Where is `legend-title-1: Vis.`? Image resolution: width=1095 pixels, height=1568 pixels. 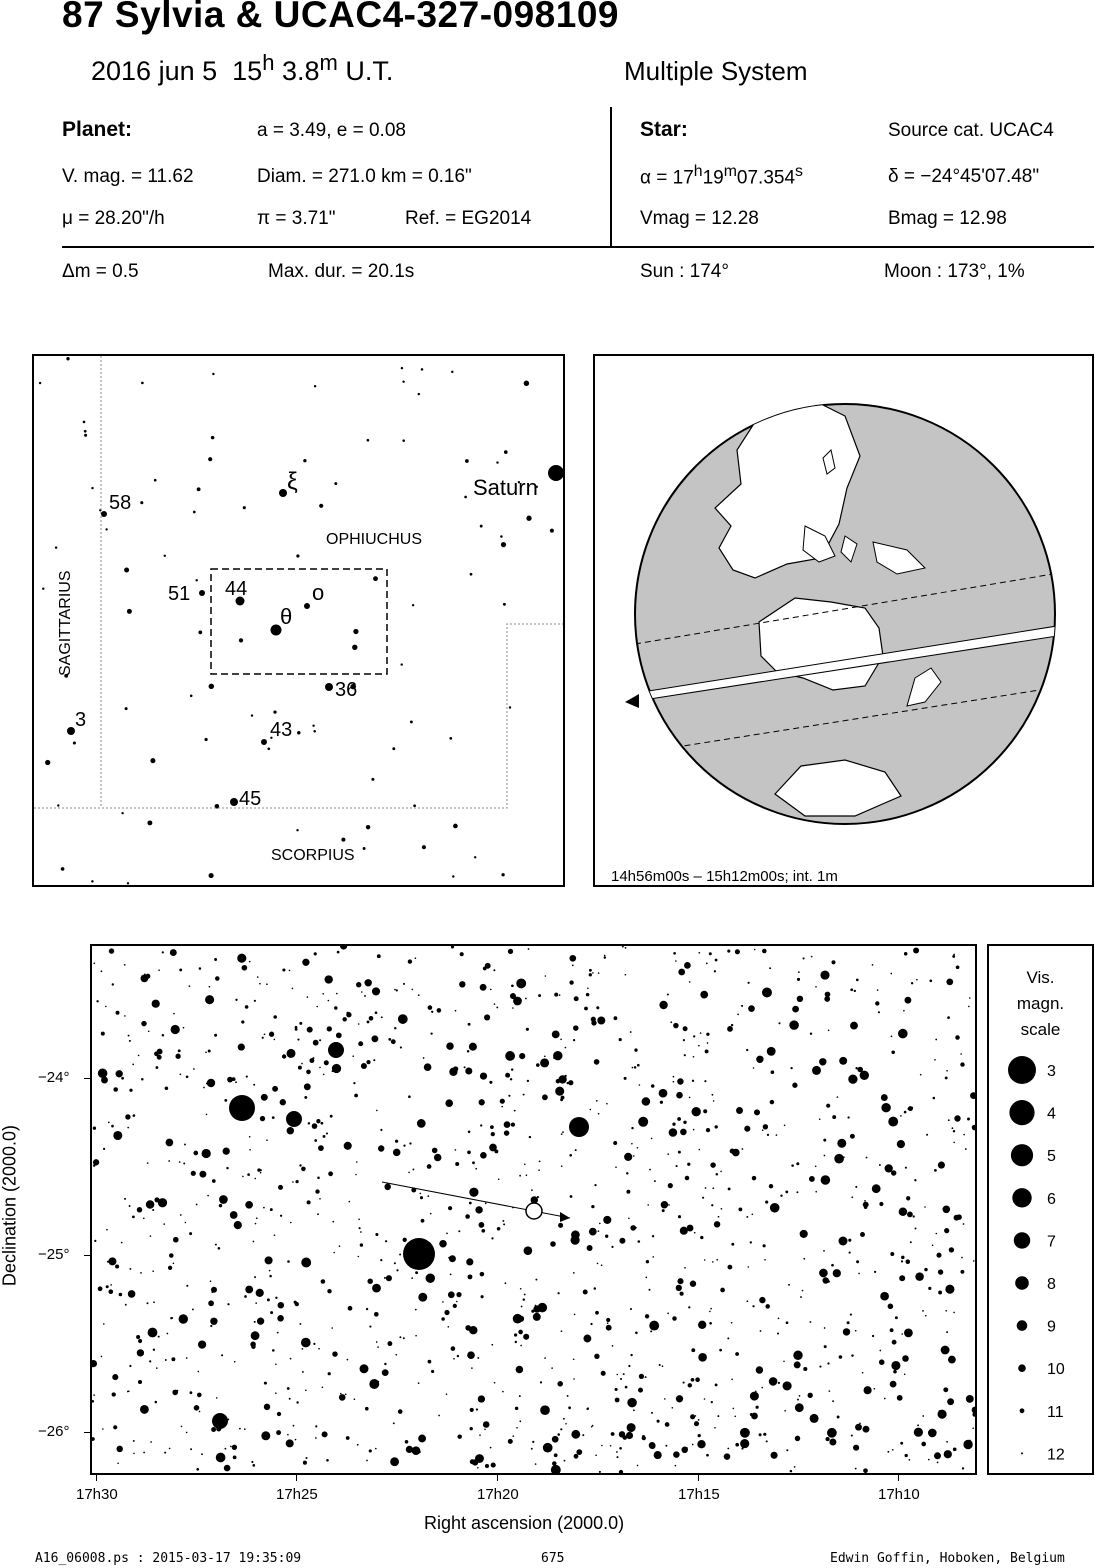 legend-title-1: Vis. is located at coordinates (1040, 977).